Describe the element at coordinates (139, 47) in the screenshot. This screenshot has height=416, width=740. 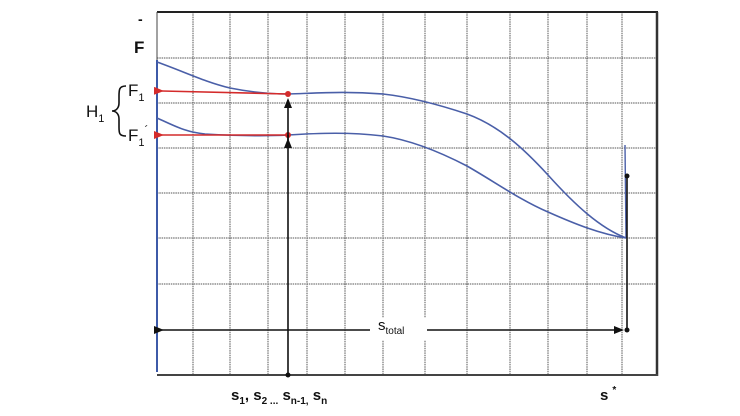
I see `y-axis-label: F` at that location.